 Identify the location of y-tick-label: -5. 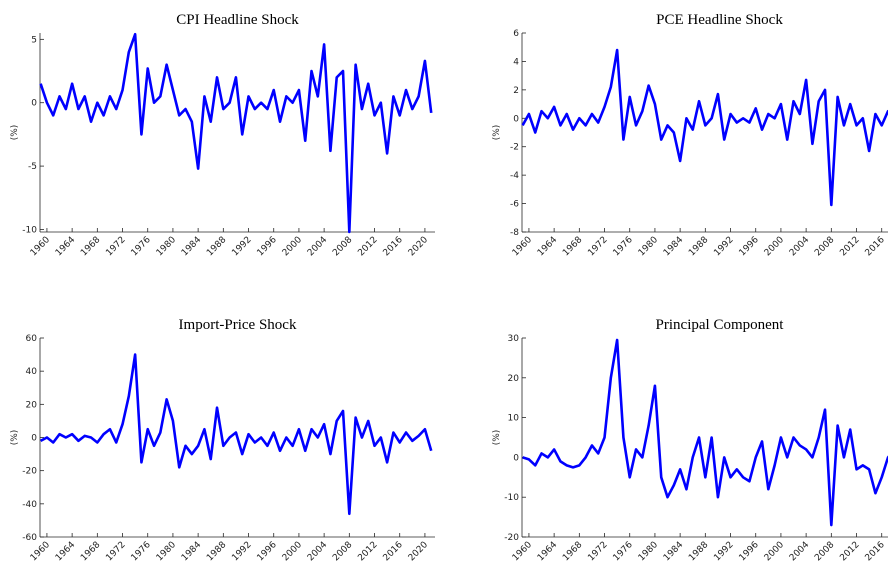
(32, 167).